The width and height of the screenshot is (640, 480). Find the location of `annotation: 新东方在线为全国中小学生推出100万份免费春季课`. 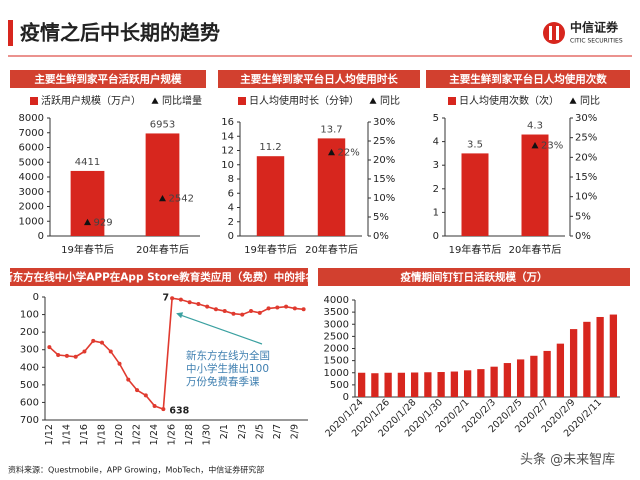

annotation: 新东方在线为全国中小学生推出100万份免费春季课 is located at coordinates (228, 369).